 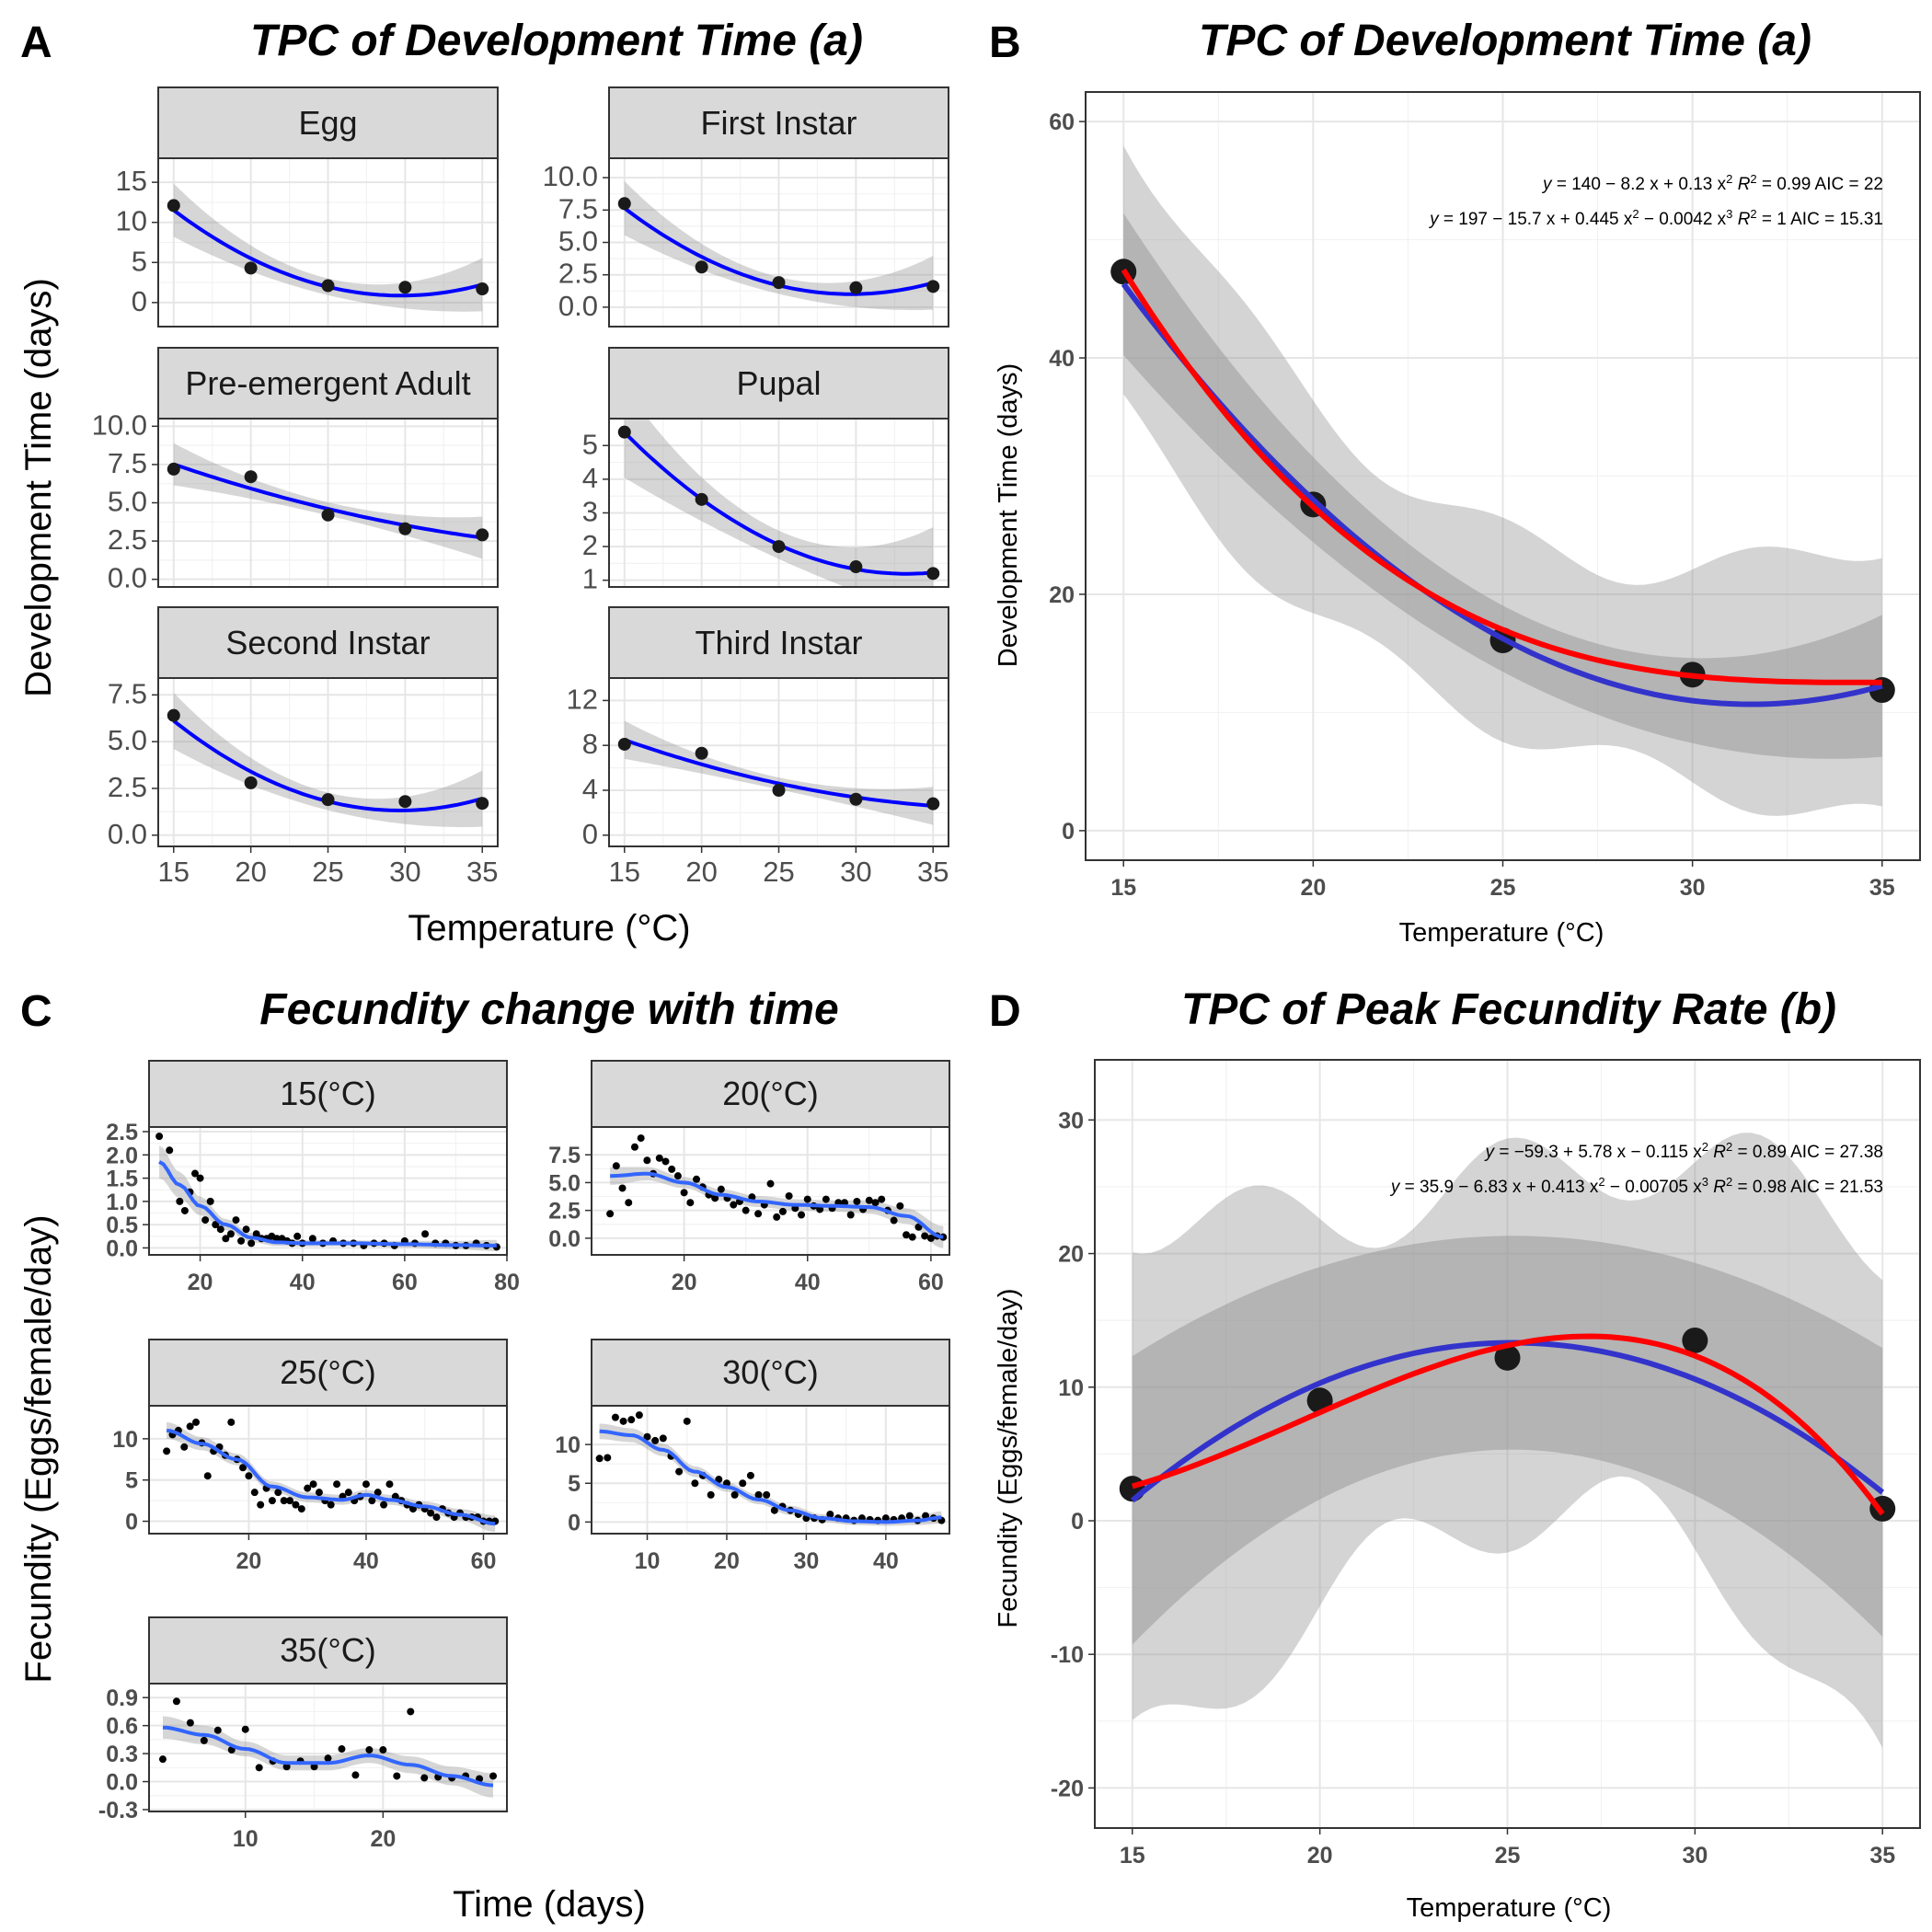 I want to click on equation-exponent: 2, so click(x=1601, y=1182).